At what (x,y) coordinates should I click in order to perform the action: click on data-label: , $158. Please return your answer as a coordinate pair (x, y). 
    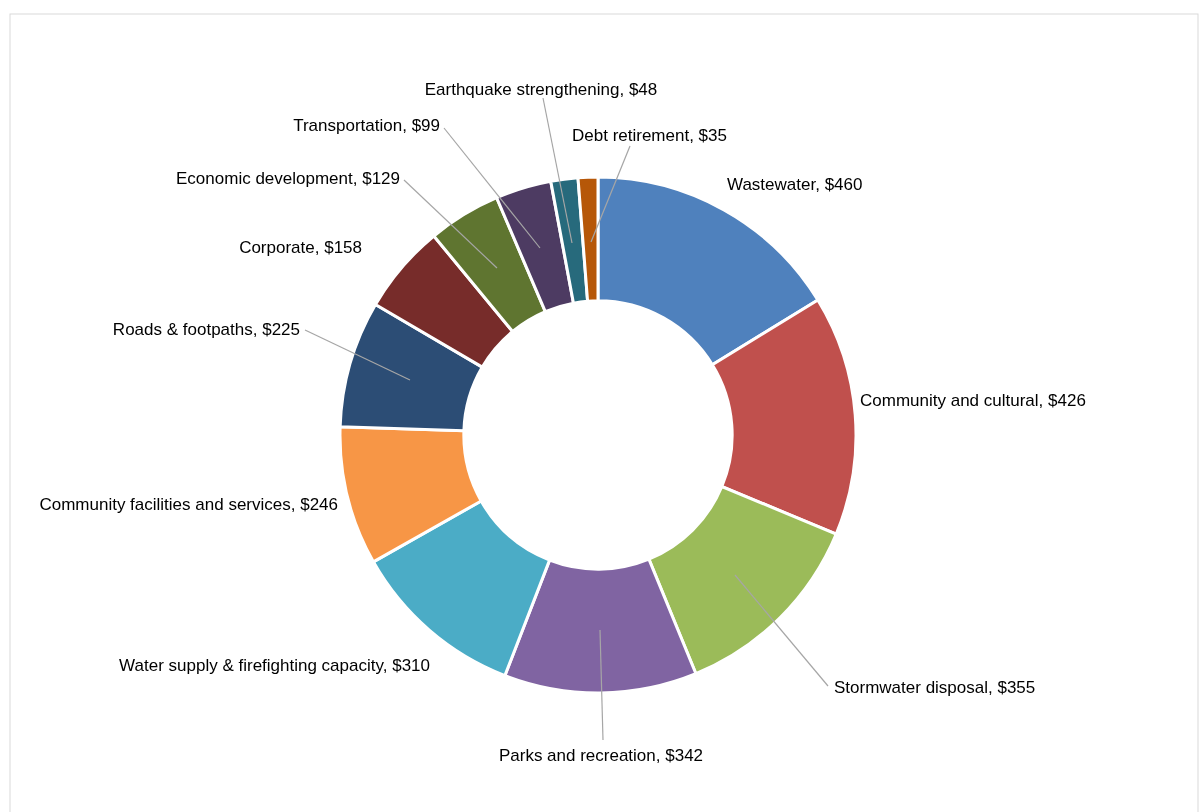
    Looking at the image, I should click on (338, 247).